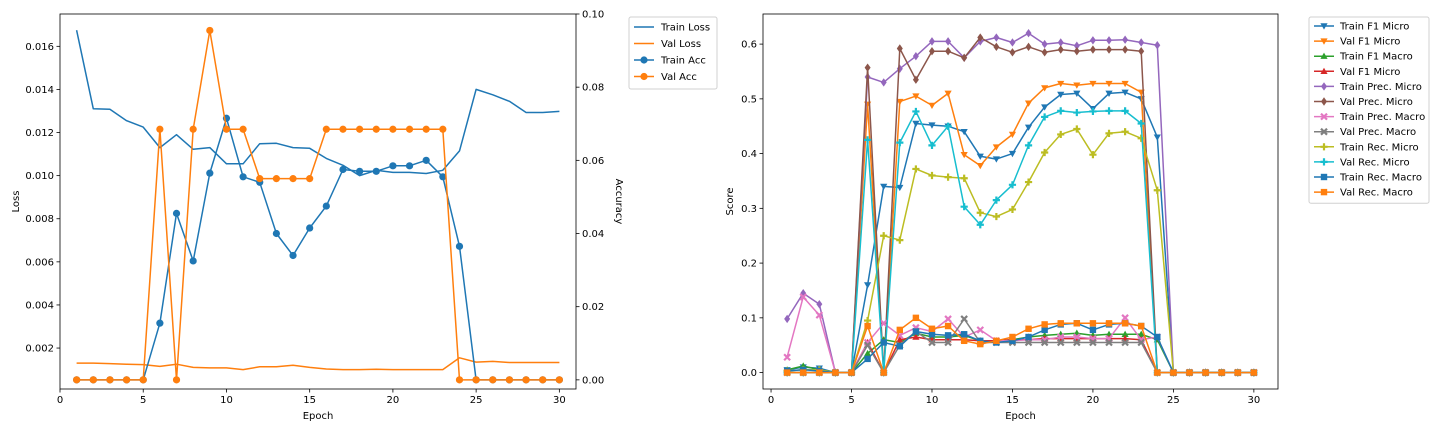 Image resolution: width=1440 pixels, height=432 pixels. What do you see at coordinates (1374, 27) in the screenshot?
I see `legend-label: Train F1 Micro` at bounding box center [1374, 27].